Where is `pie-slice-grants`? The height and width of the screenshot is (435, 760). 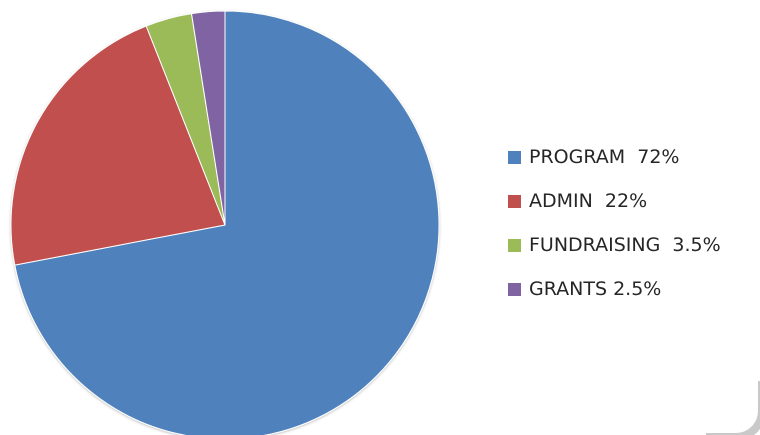
pie-slice-grants is located at coordinates (208, 118).